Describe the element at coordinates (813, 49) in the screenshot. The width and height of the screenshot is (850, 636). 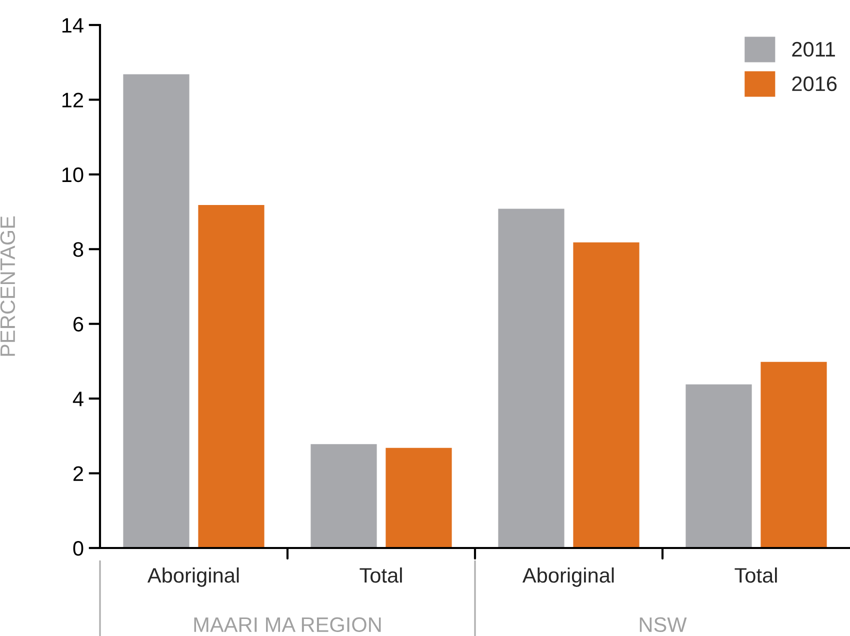
I see `legend-label: 2011` at that location.